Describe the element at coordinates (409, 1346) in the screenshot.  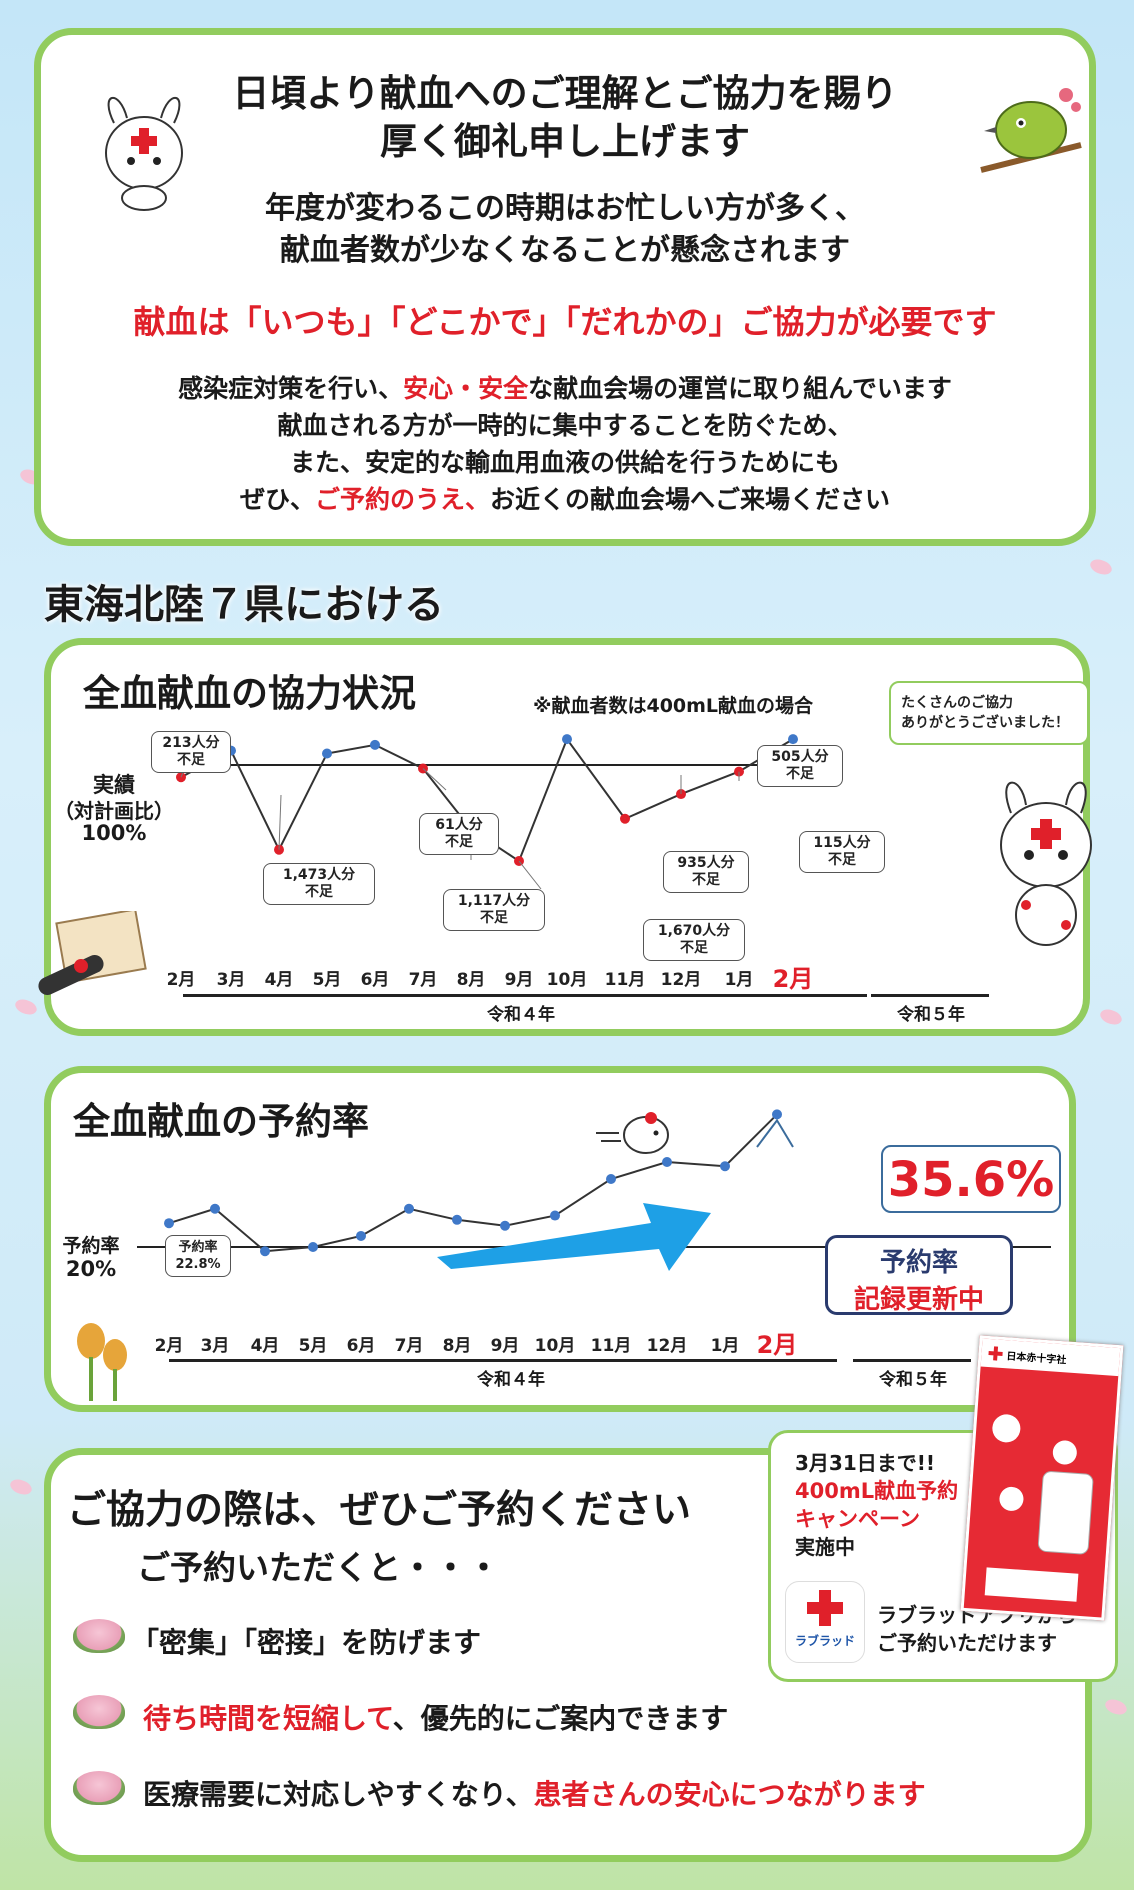
I see `month-label: 7月` at that location.